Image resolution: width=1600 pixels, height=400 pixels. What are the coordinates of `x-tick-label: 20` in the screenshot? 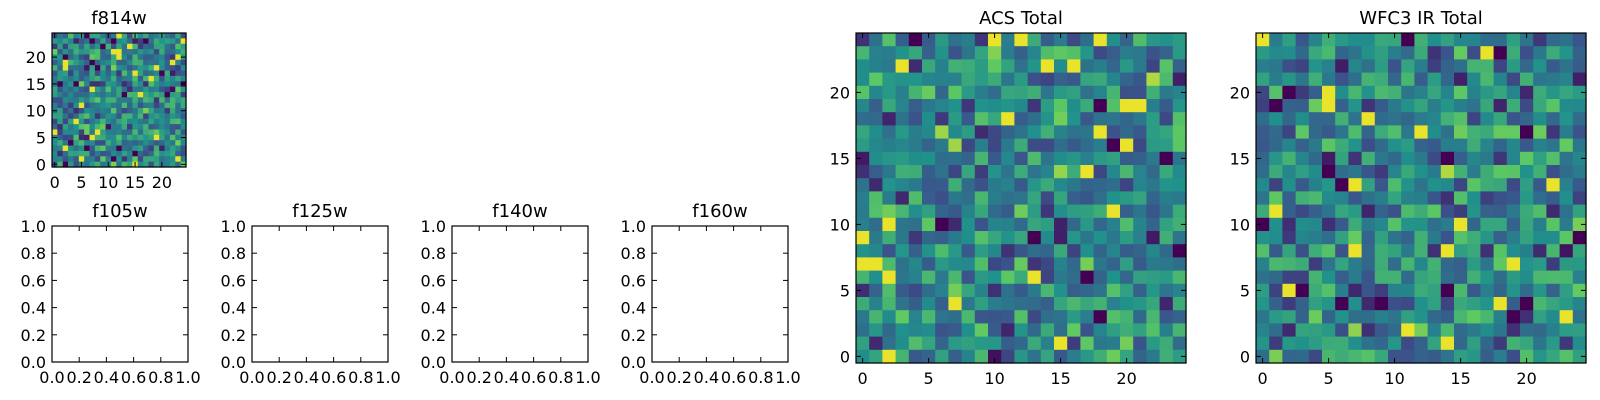 It's located at (162, 182).